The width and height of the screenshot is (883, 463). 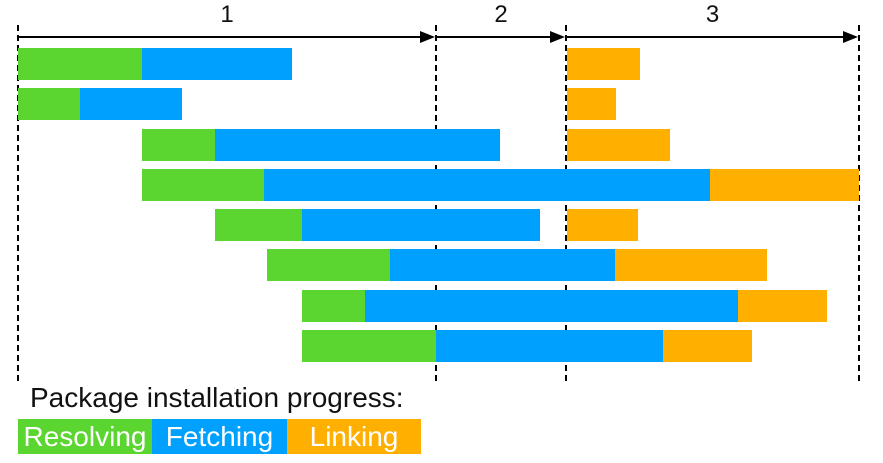 I want to click on legend-items: Resolving Fetching Linking, so click(x=219, y=436).